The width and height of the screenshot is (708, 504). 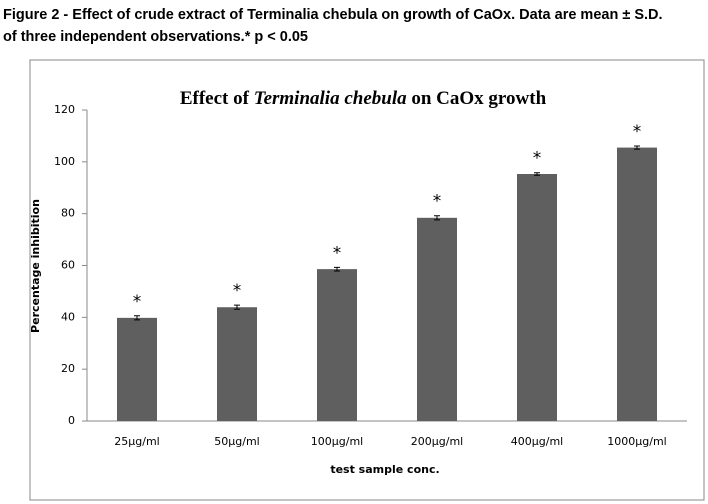 What do you see at coordinates (236, 441) in the screenshot?
I see `x-tick-label: 50µg/ml` at bounding box center [236, 441].